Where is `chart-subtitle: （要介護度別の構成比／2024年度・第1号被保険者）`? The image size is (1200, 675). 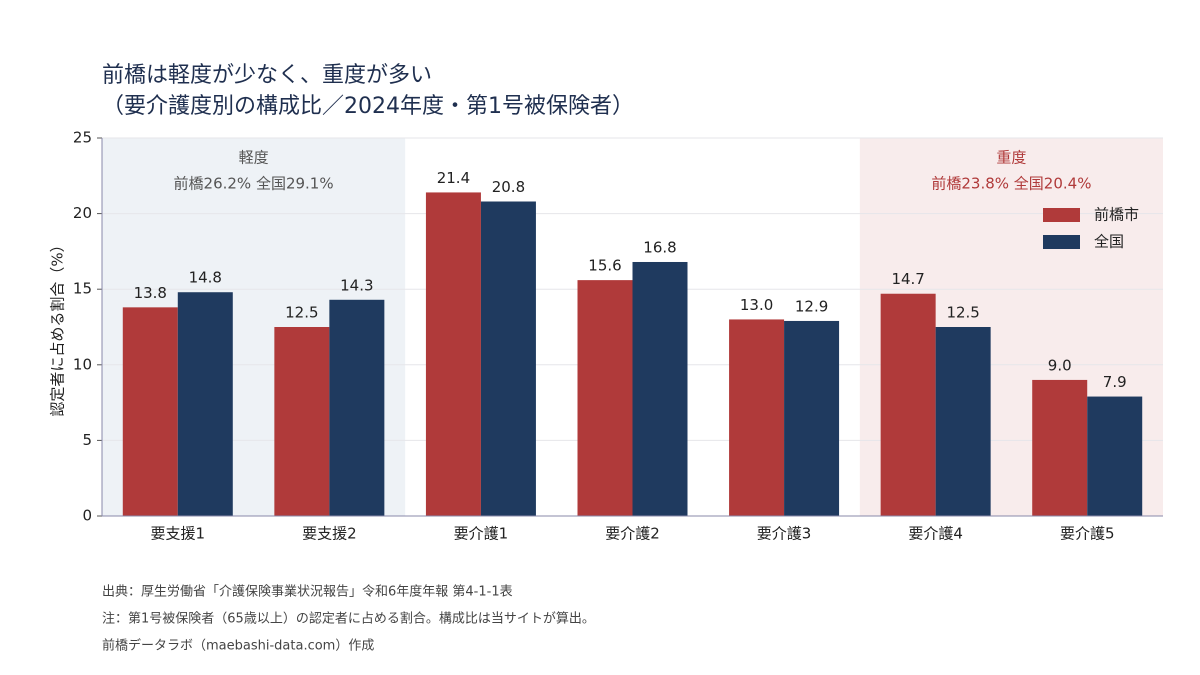 chart-subtitle: （要介護度別の構成比／2024年度・第1号被保険者） is located at coordinates (368, 106).